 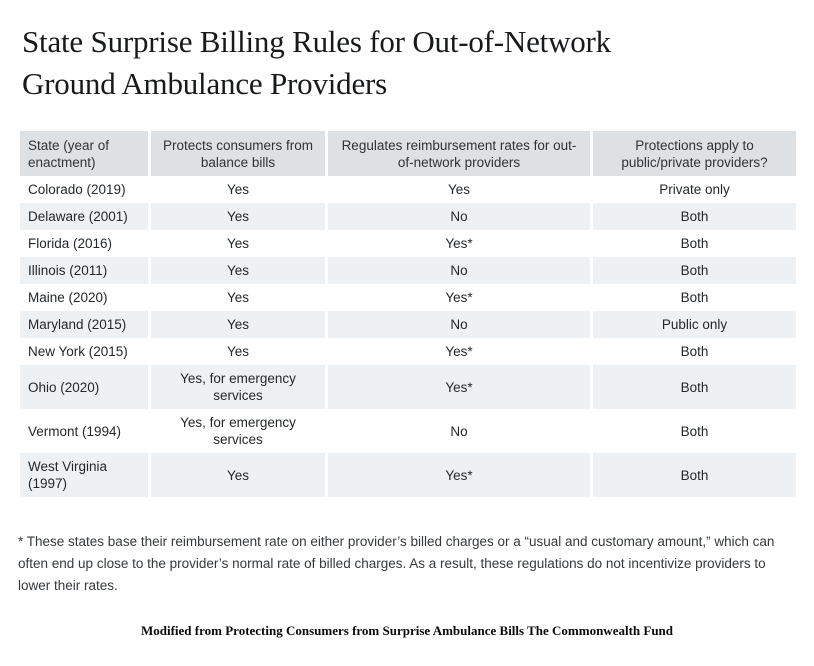 I want to click on table-row: West Virginia (1997) Yes Yes* Both, so click(x=408, y=475).